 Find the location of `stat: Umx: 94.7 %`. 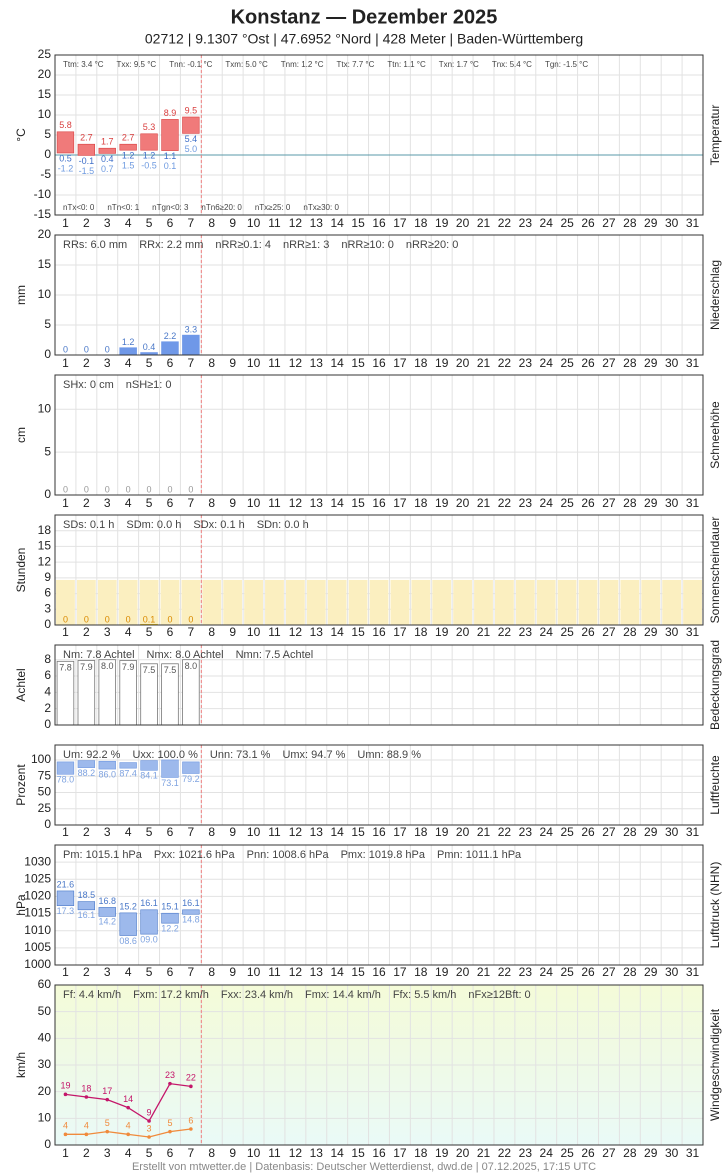

stat: Umx: 94.7 % is located at coordinates (313, 755).